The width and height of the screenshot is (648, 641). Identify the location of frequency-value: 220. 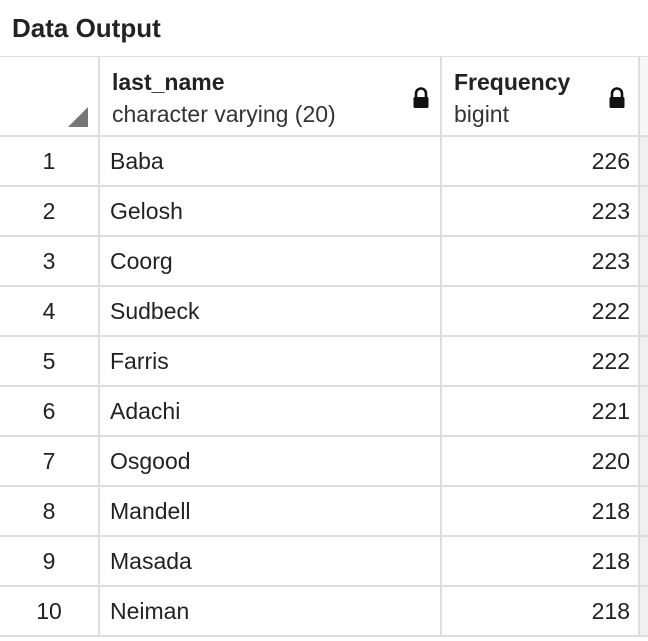
(610, 460).